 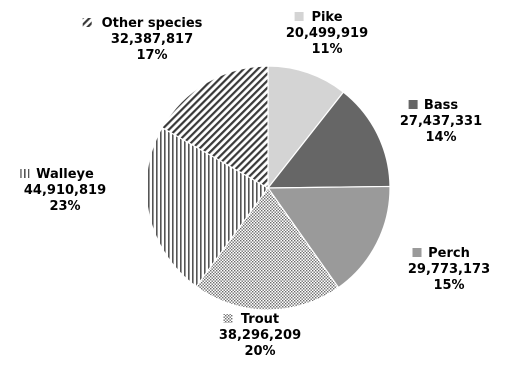 What do you see at coordinates (417, 252) in the screenshot?
I see `legend-swatch-perch` at bounding box center [417, 252].